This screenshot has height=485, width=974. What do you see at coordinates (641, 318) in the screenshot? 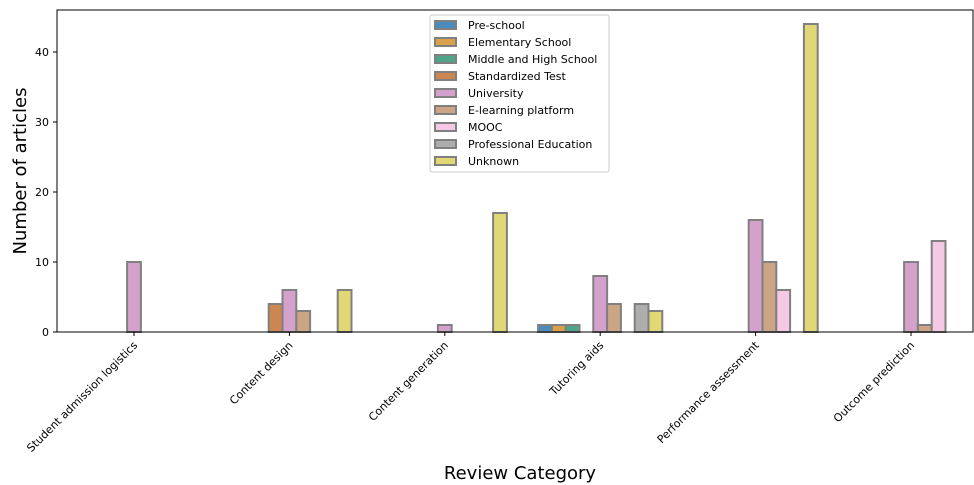
I see `bar-professional-education` at bounding box center [641, 318].